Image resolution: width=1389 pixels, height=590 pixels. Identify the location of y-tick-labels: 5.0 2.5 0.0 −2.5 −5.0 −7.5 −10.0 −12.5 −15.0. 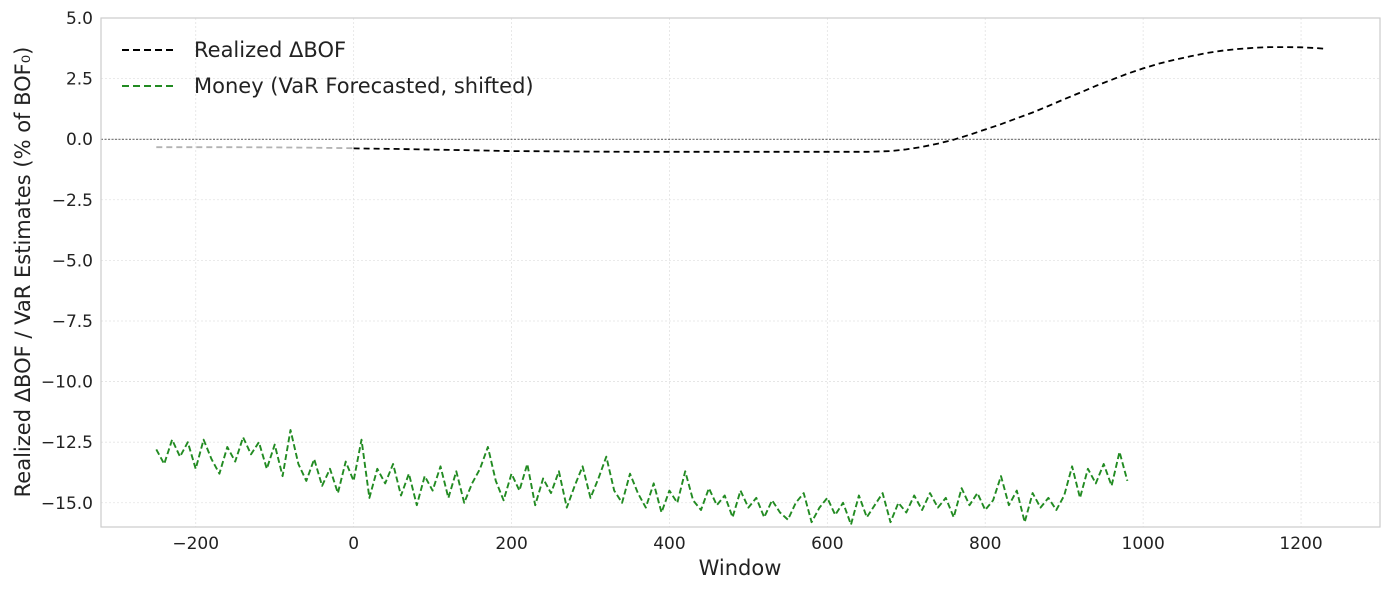
(67, 261).